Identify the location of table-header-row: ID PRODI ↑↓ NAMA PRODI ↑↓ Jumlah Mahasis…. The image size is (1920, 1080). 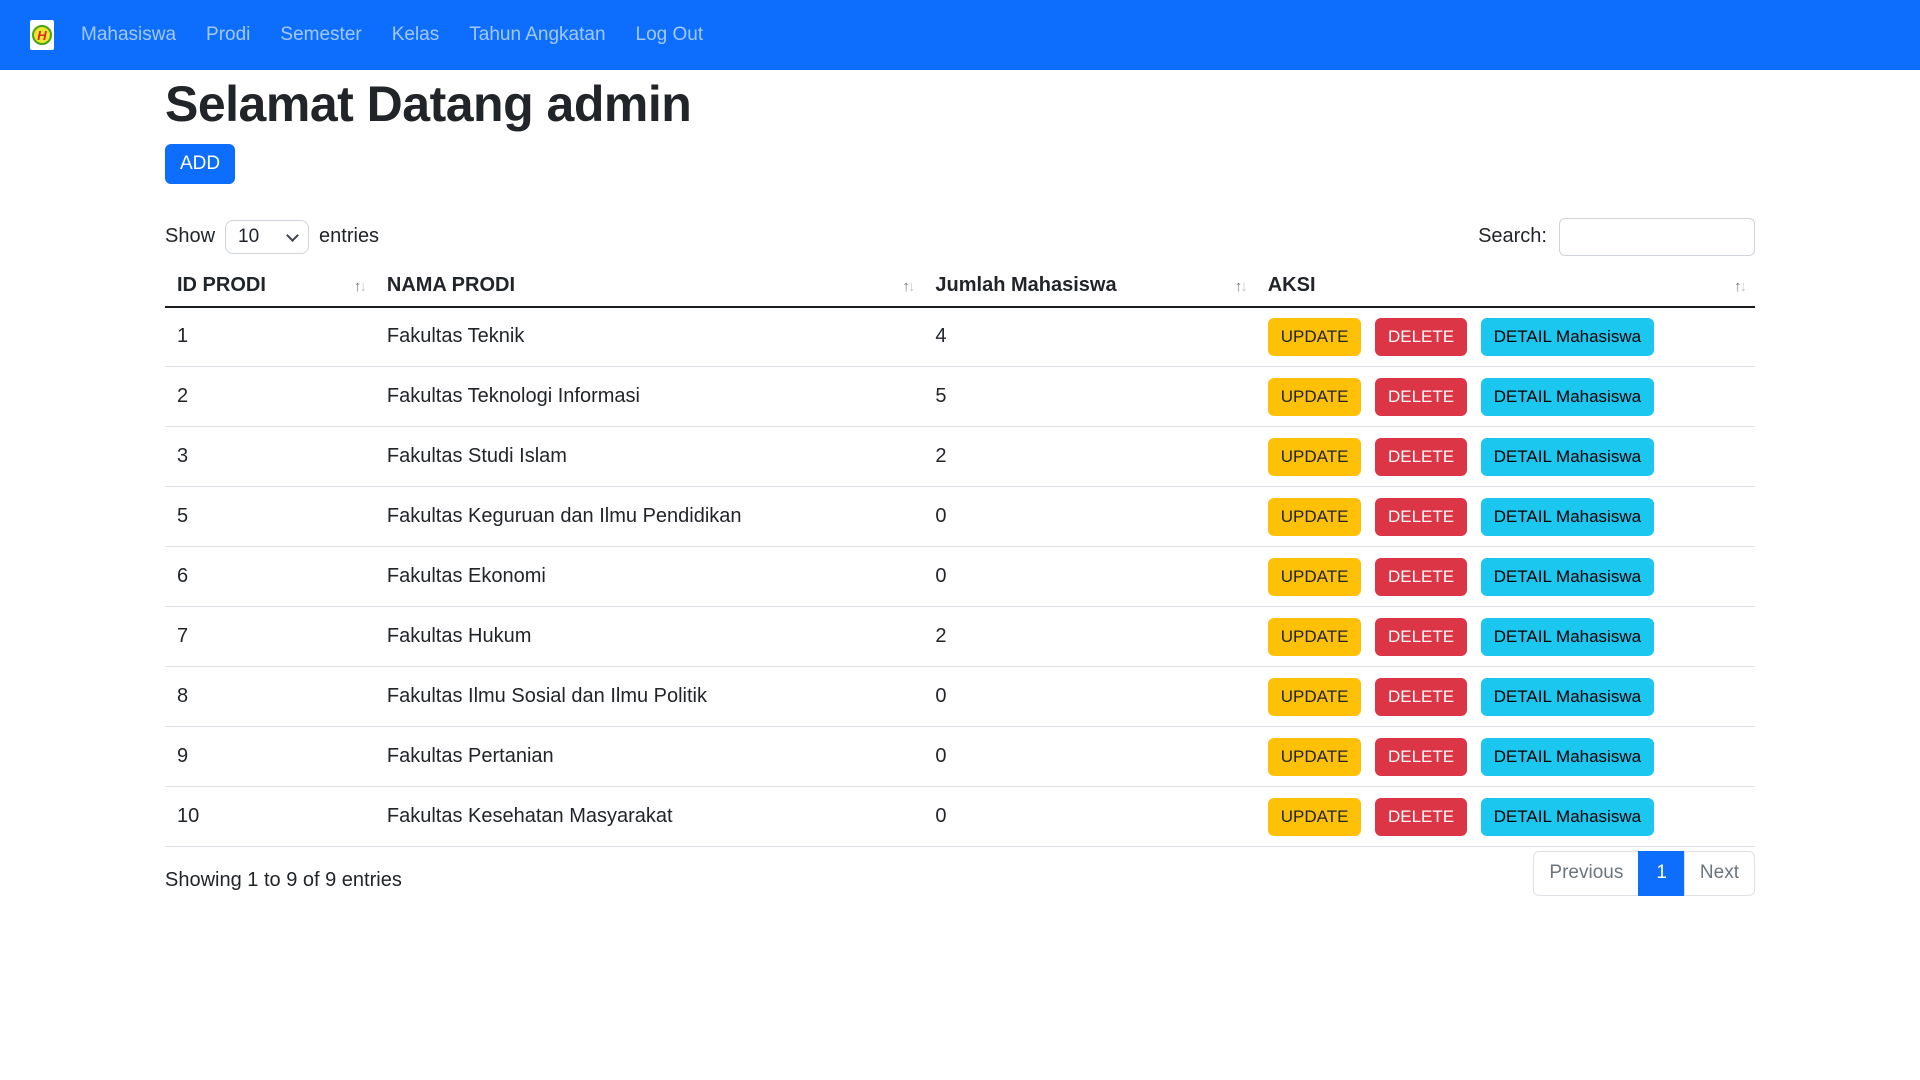
(960, 287).